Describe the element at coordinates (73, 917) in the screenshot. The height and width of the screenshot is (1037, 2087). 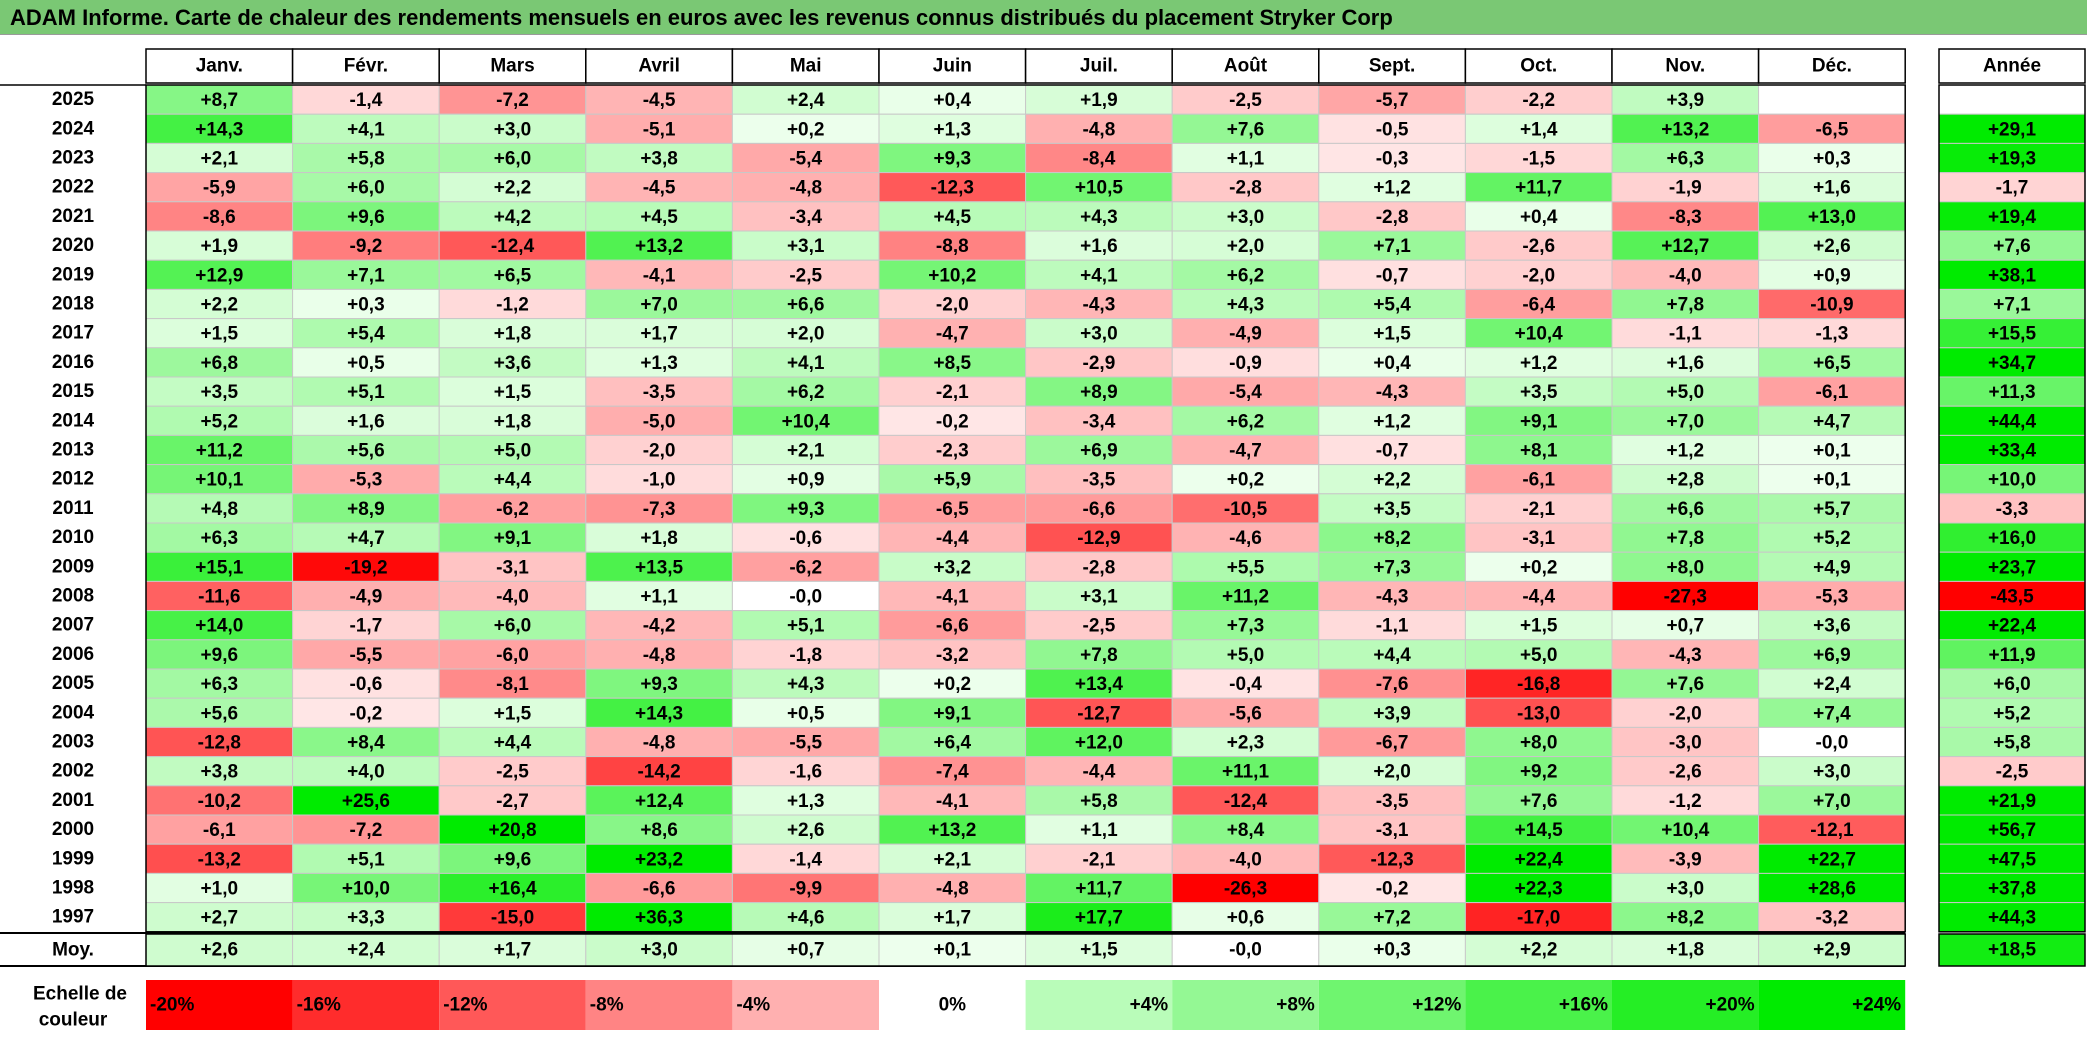
I see `row-year-label: 1997` at that location.